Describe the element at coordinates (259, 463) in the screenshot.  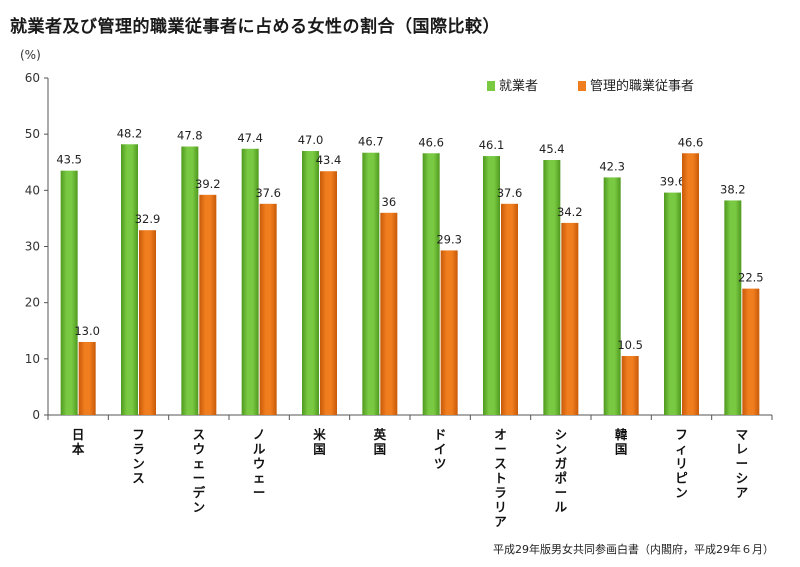
I see `category-label: ノルウェー` at that location.